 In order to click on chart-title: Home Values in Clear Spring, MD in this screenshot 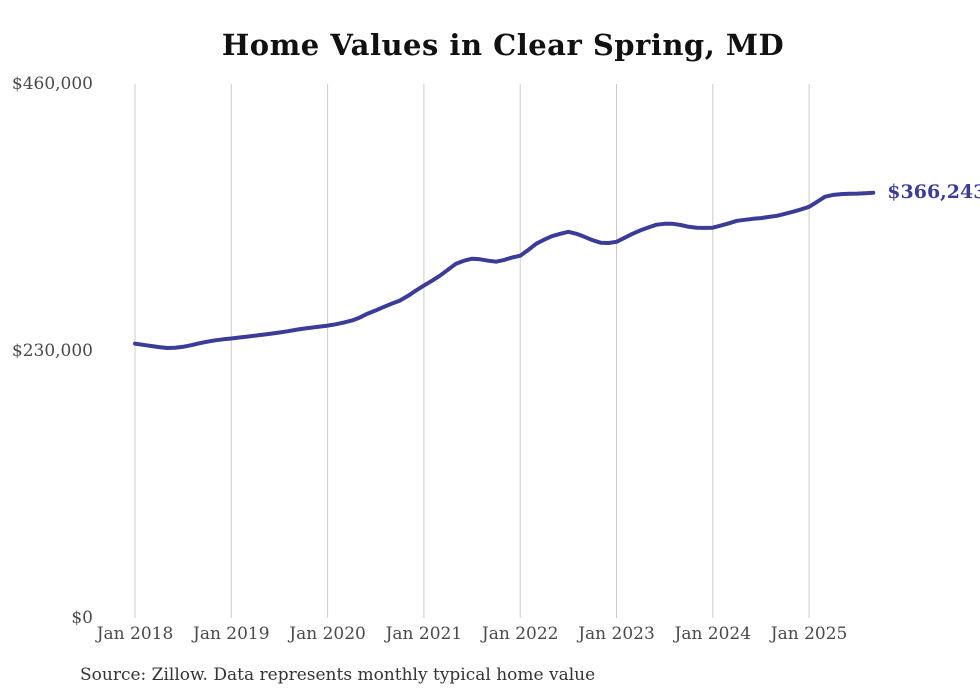, I will do `click(503, 45)`.